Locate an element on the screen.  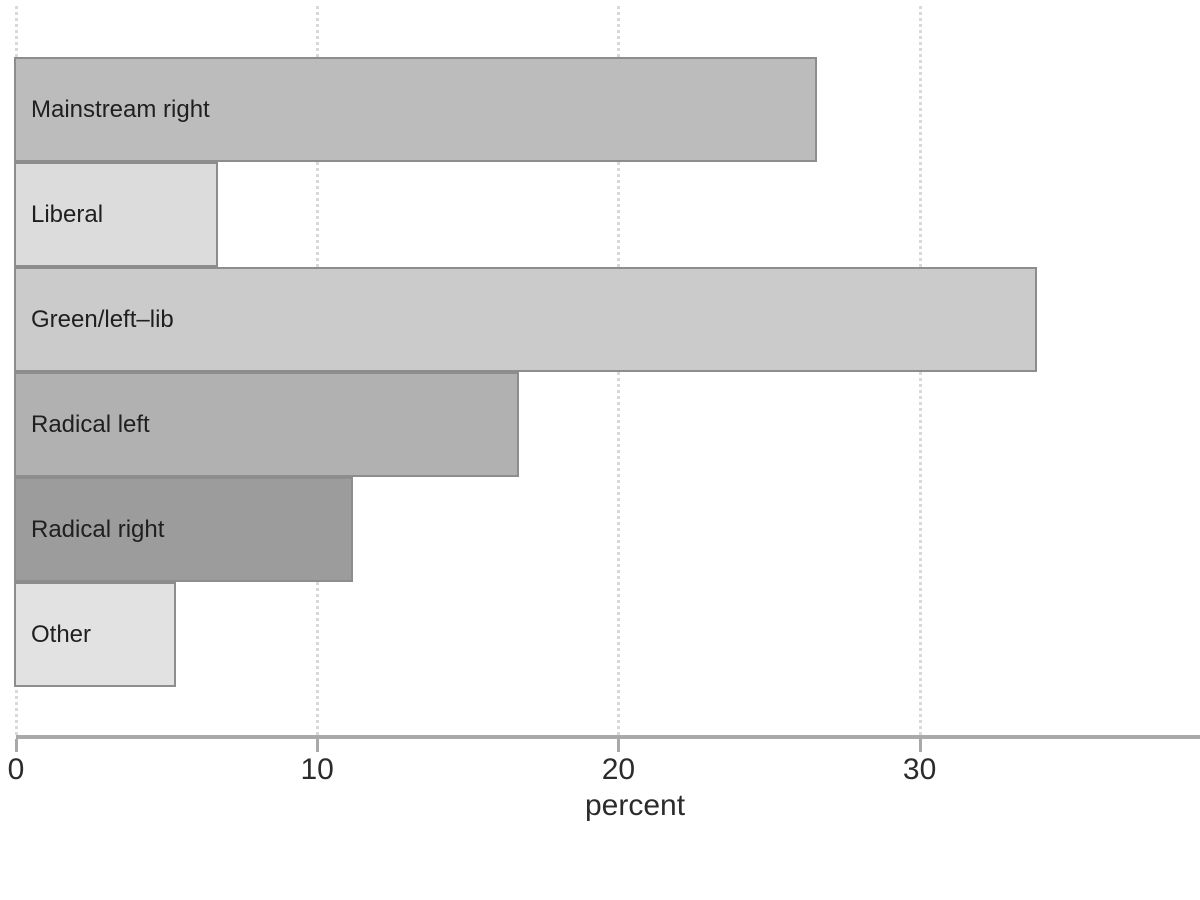
tick-label: 0 is located at coordinates (16, 769).